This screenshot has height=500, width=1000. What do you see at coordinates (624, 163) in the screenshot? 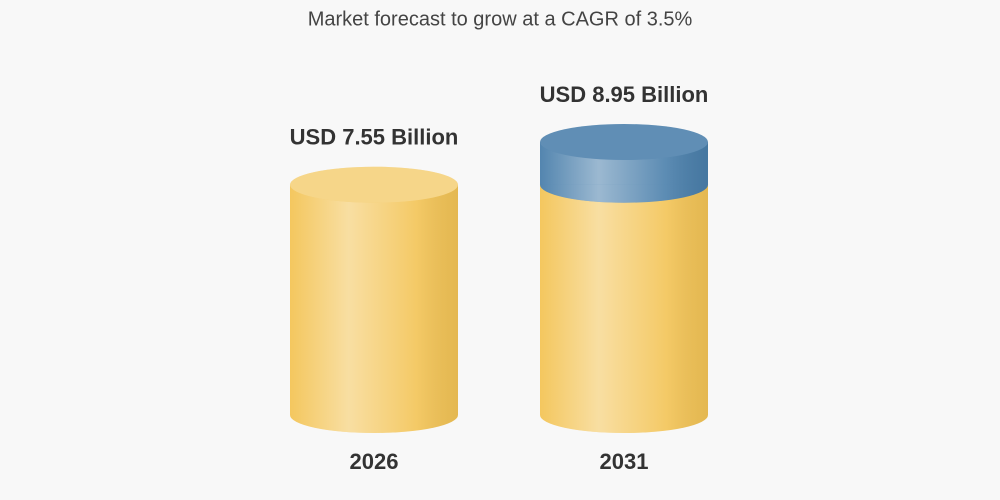
I see `growth-segment` at bounding box center [624, 163].